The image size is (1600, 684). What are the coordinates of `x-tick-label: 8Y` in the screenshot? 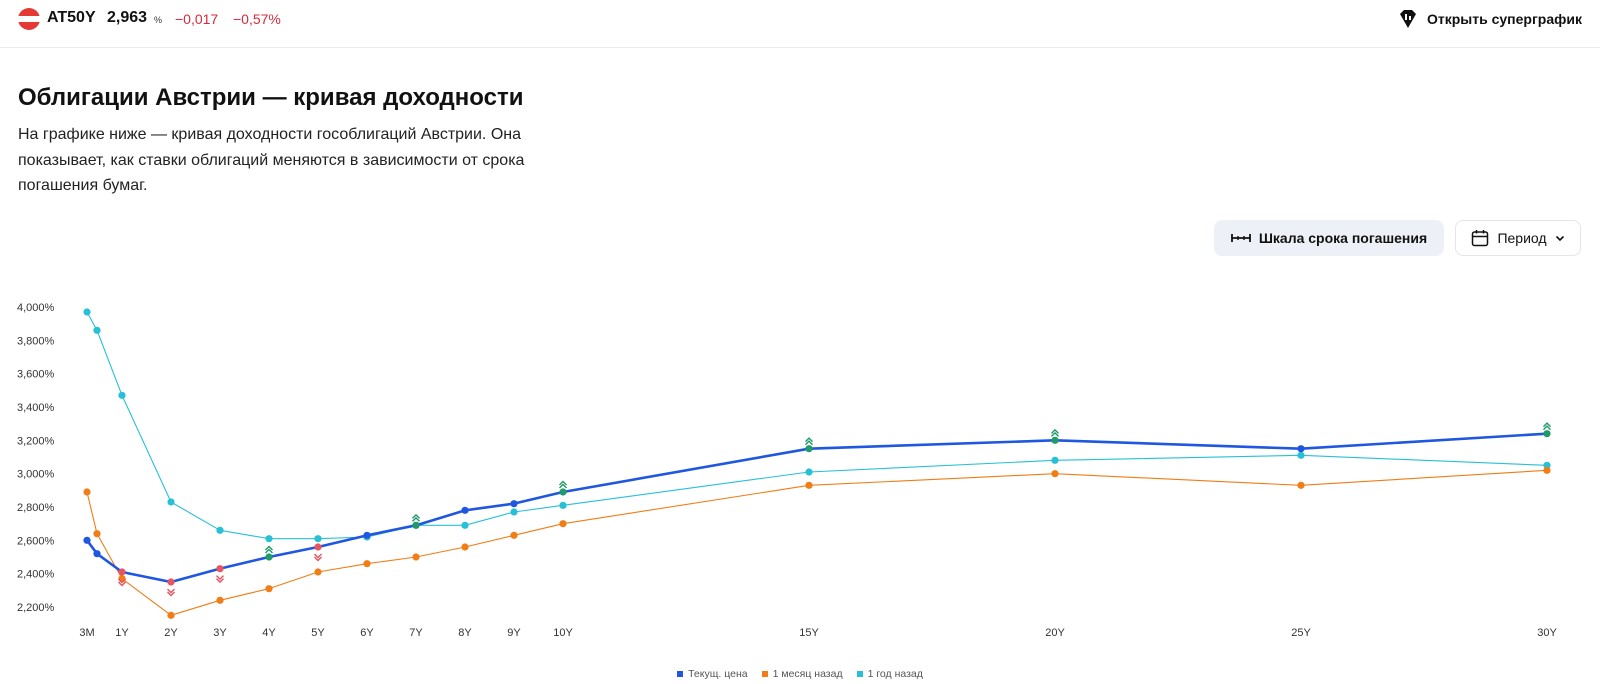 It's located at (465, 633).